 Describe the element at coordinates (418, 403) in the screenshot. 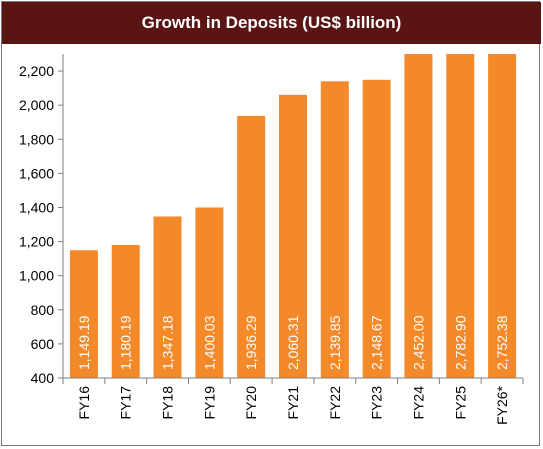

I see `x-tick-label: FY24` at that location.